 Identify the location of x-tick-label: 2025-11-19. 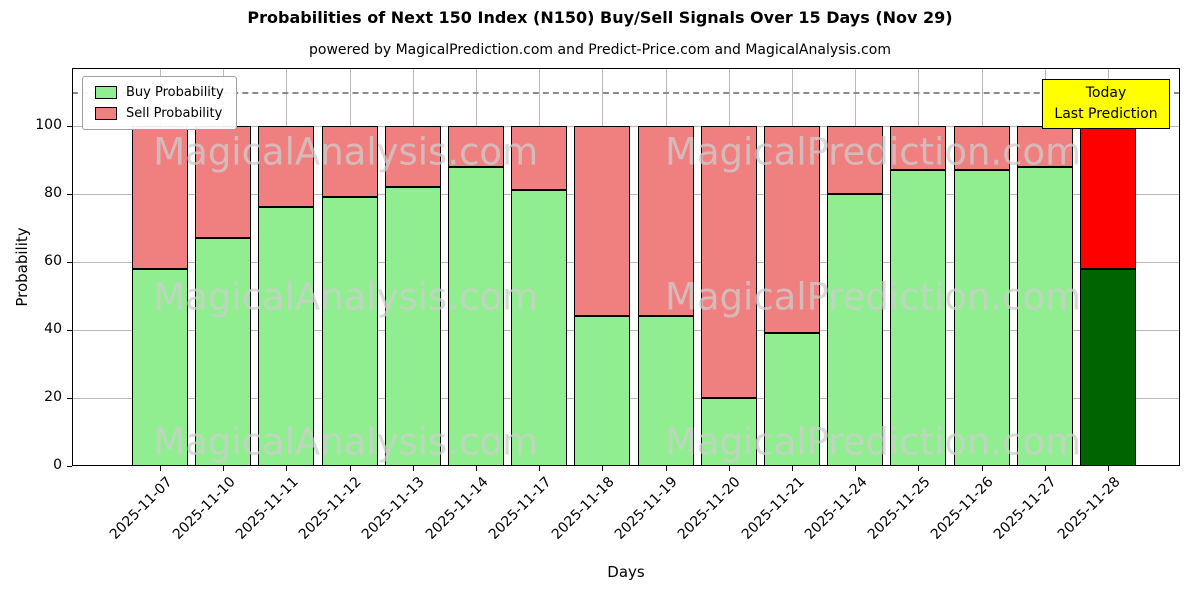
(646, 508).